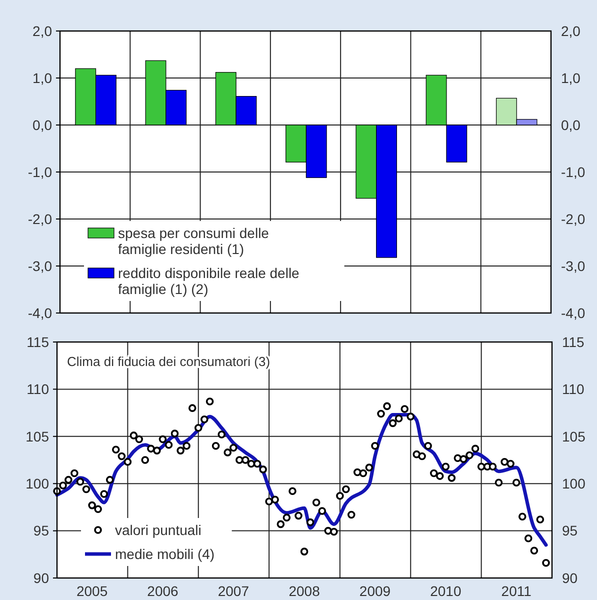 This screenshot has width=597, height=600. Describe the element at coordinates (574, 484) in the screenshot. I see `y2-tick-label: 100` at that location.